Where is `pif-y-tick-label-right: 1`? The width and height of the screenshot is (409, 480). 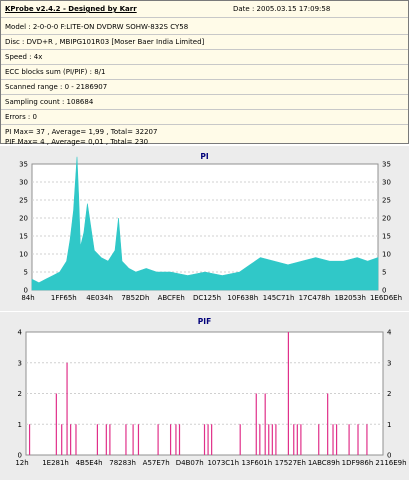 pif-y-tick-label-right: 1 is located at coordinates (389, 425).